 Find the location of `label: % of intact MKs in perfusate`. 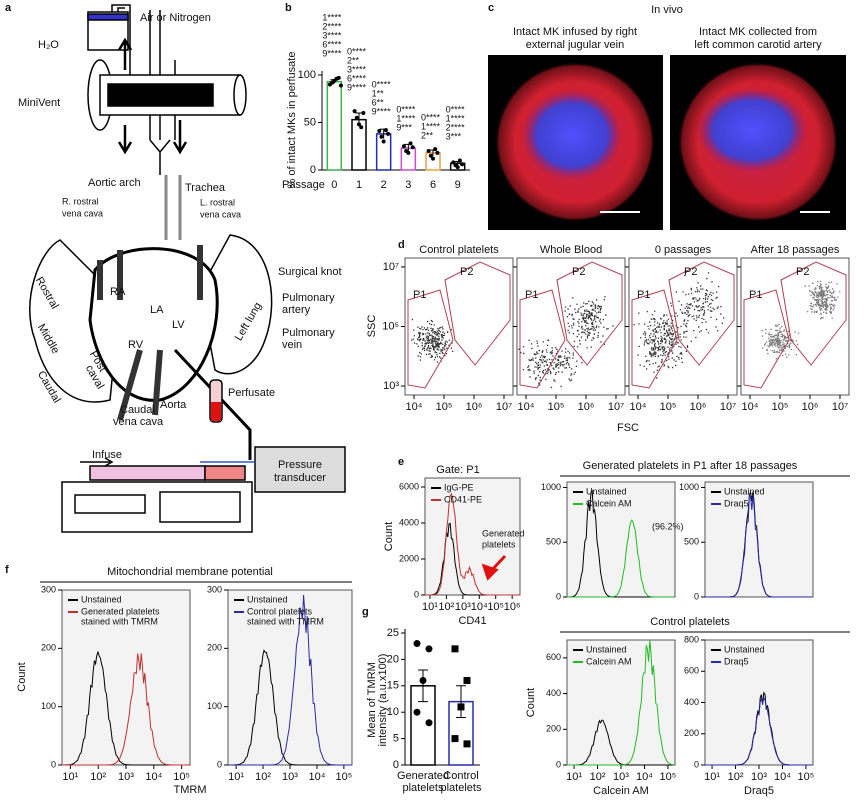

label: % of intact MKs in perfusate is located at coordinates (292, 120).